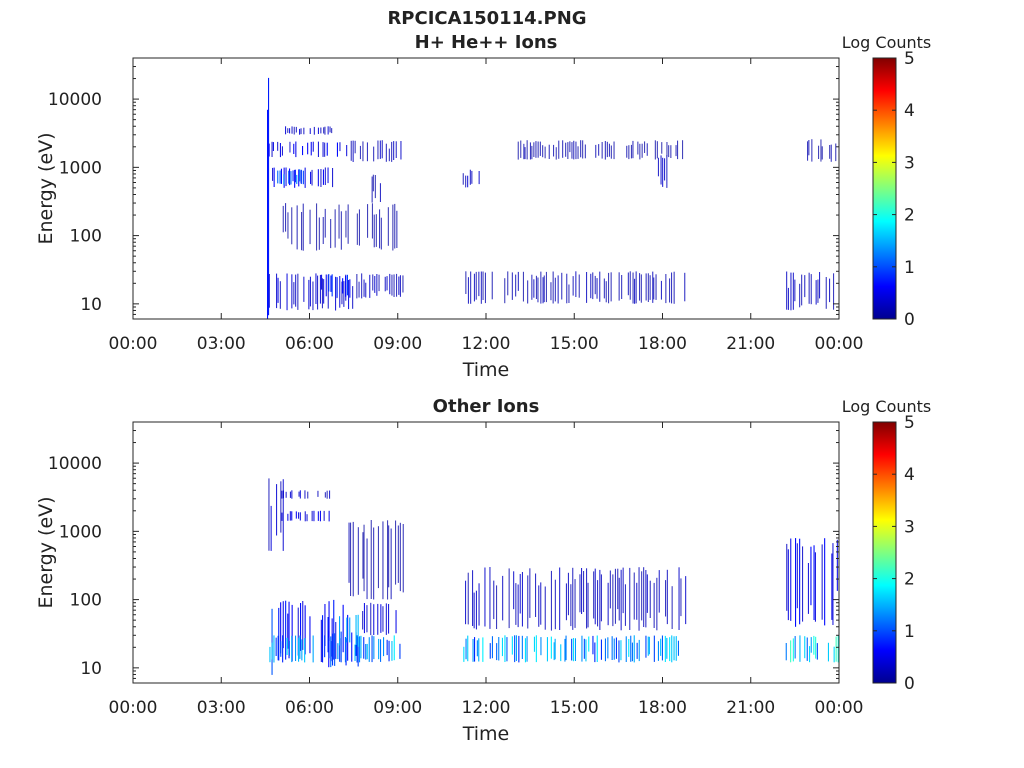 This screenshot has height=768, width=1024. What do you see at coordinates (46, 188) in the screenshot?
I see `y-axis-label: Energy (eV)` at bounding box center [46, 188].